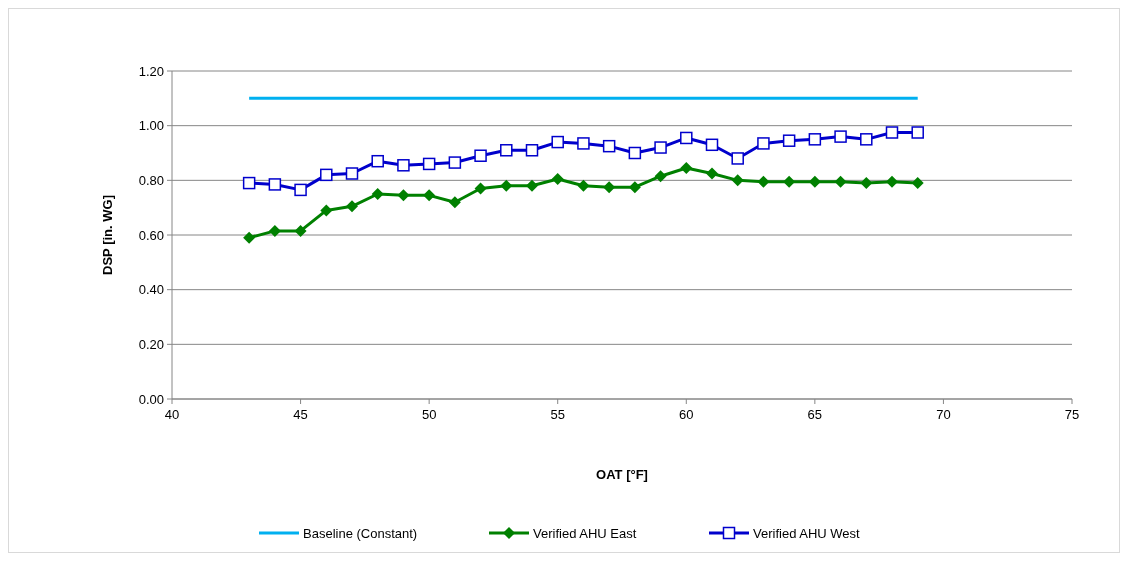  What do you see at coordinates (585, 533) in the screenshot?
I see `legend-label: Verified AHU East` at bounding box center [585, 533].